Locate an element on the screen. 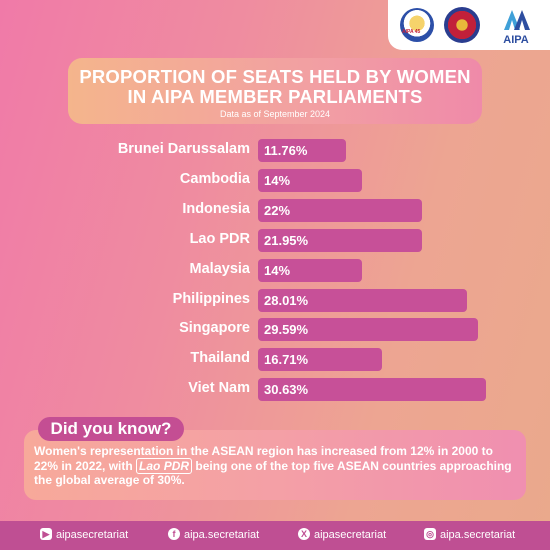  bar: 11.76% is located at coordinates (302, 150).